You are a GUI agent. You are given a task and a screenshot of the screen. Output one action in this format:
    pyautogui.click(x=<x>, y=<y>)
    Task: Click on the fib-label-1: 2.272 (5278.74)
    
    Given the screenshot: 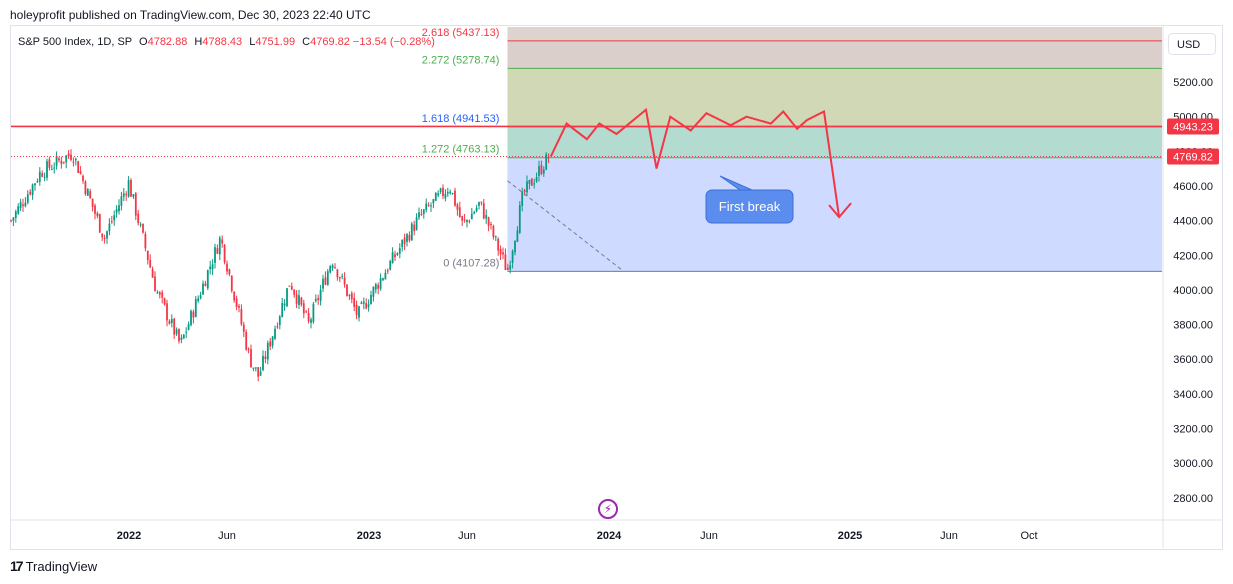 What is the action you would take?
    pyautogui.click(x=461, y=60)
    